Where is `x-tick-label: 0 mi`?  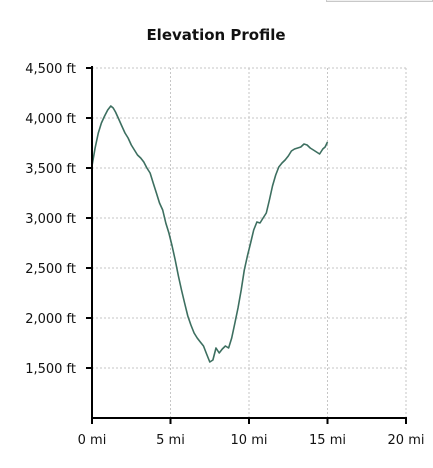 x-tick-label: 0 mi is located at coordinates (92, 440).